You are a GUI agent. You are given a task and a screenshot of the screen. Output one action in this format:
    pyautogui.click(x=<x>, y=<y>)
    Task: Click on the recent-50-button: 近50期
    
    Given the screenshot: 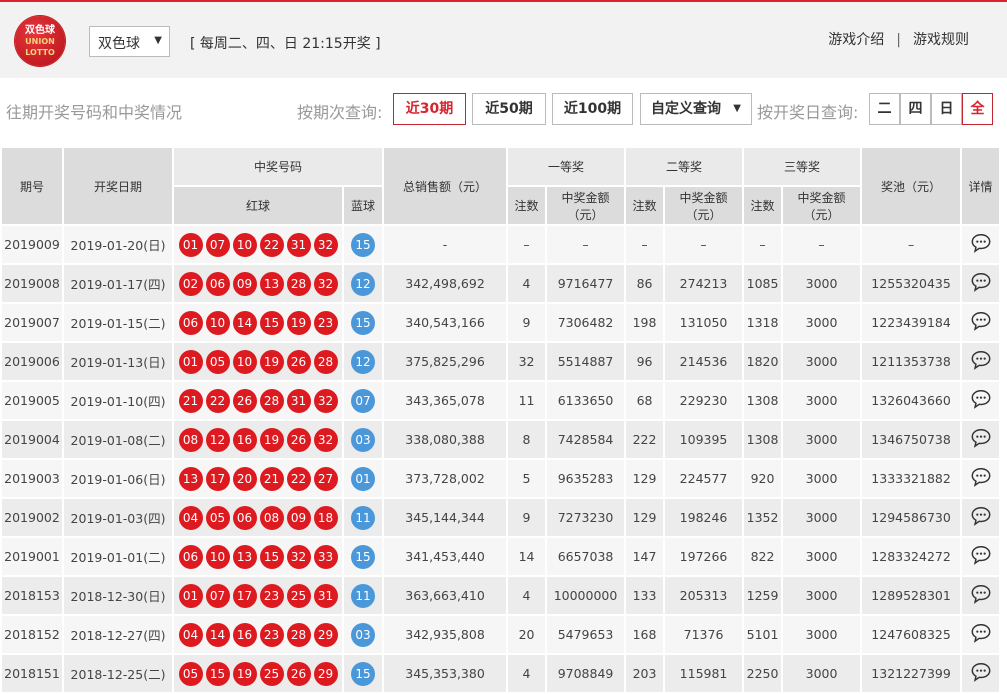 What is the action you would take?
    pyautogui.click(x=509, y=109)
    